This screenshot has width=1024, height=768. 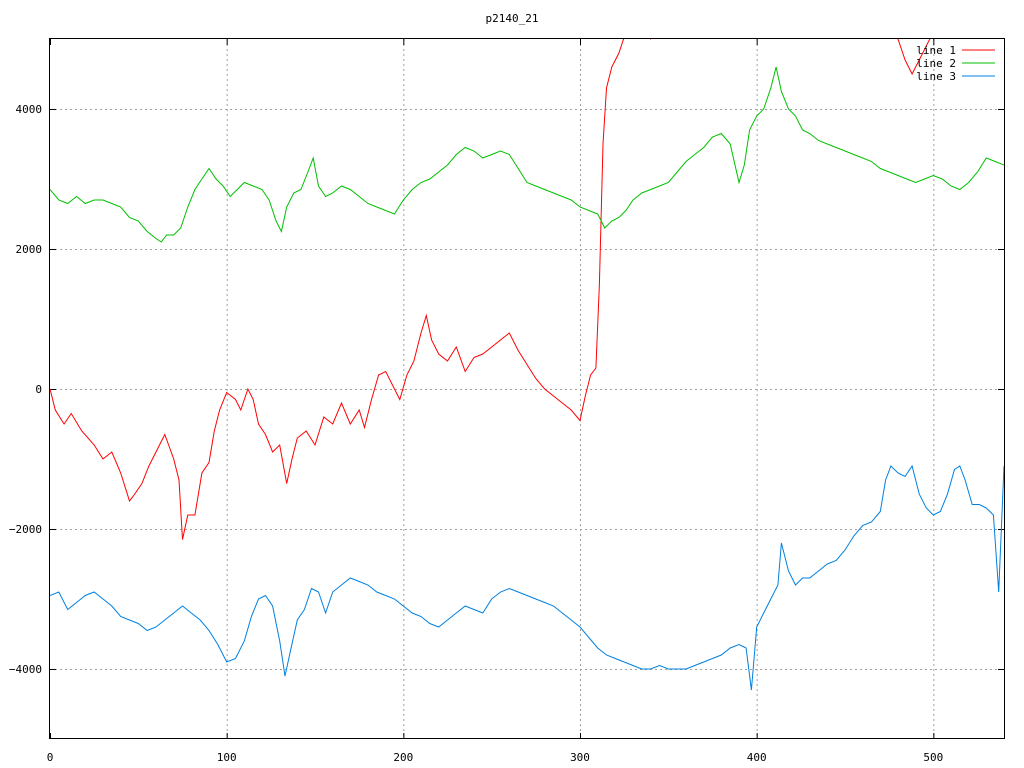 I want to click on x-tick-label: 0, so click(x=50, y=757).